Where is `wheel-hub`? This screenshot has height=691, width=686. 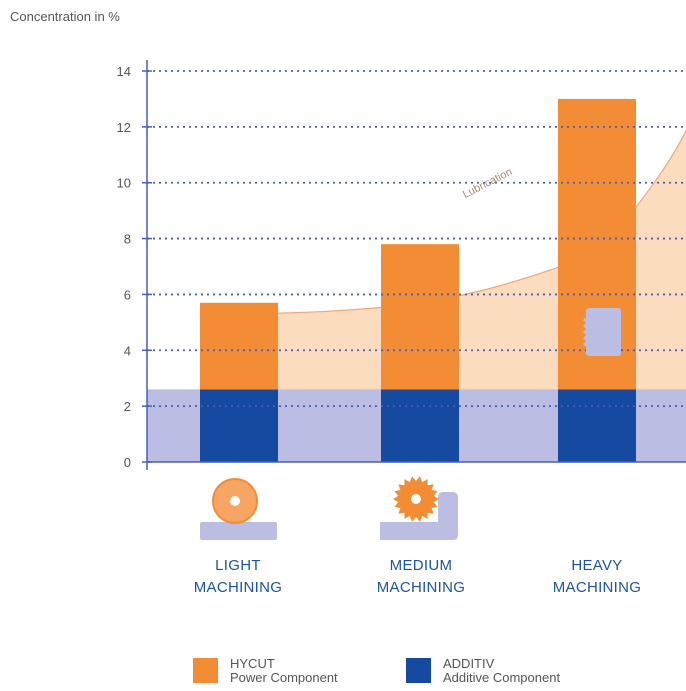
wheel-hub is located at coordinates (235, 501).